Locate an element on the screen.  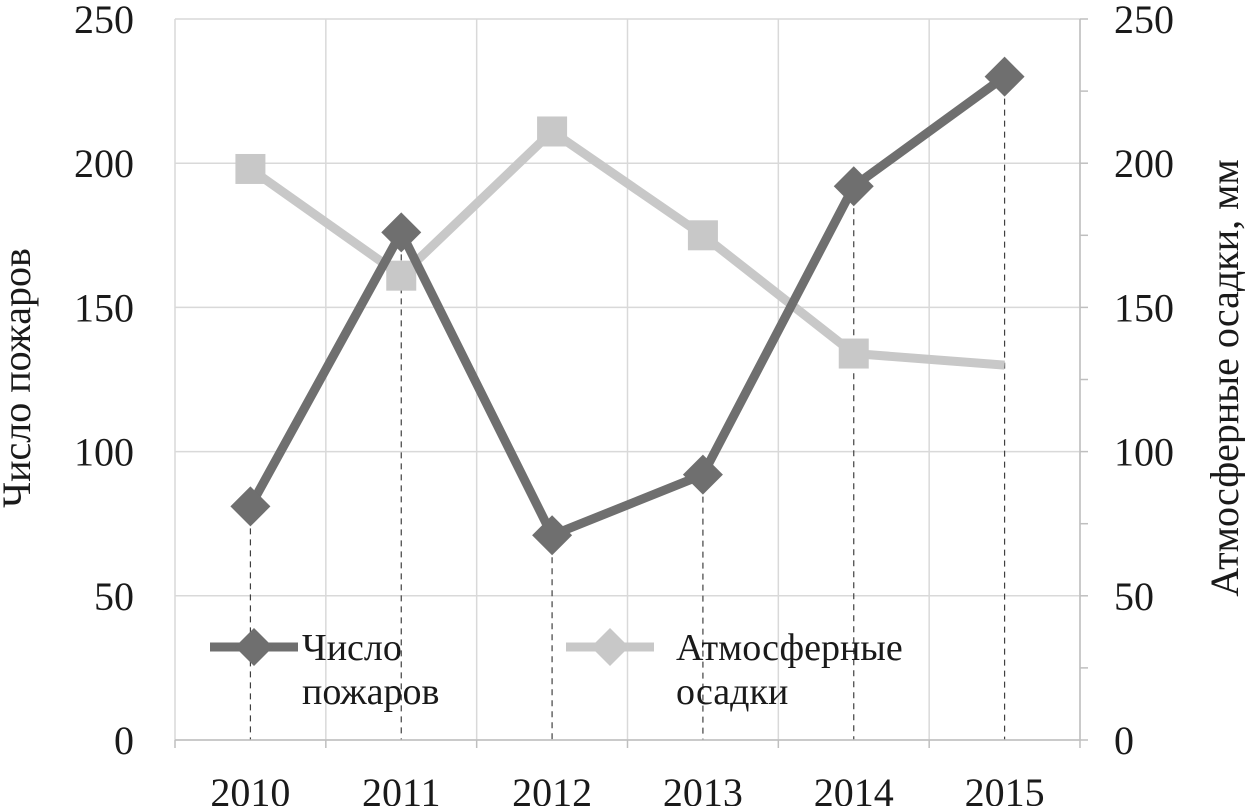
y2-tick-label: 100 is located at coordinates (1144, 452).